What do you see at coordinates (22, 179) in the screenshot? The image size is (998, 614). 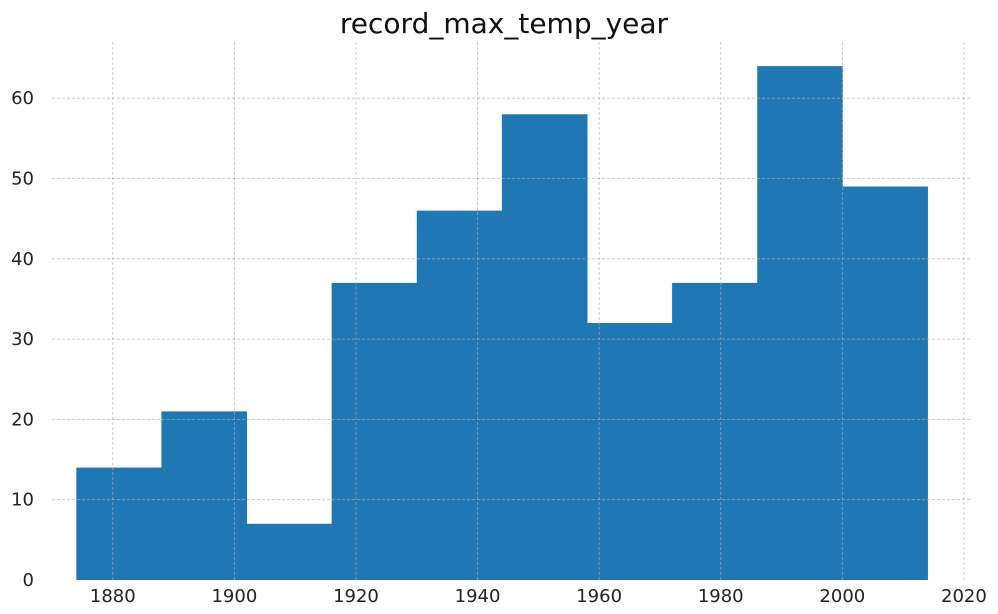 I see `y-tick-label: 50` at bounding box center [22, 179].